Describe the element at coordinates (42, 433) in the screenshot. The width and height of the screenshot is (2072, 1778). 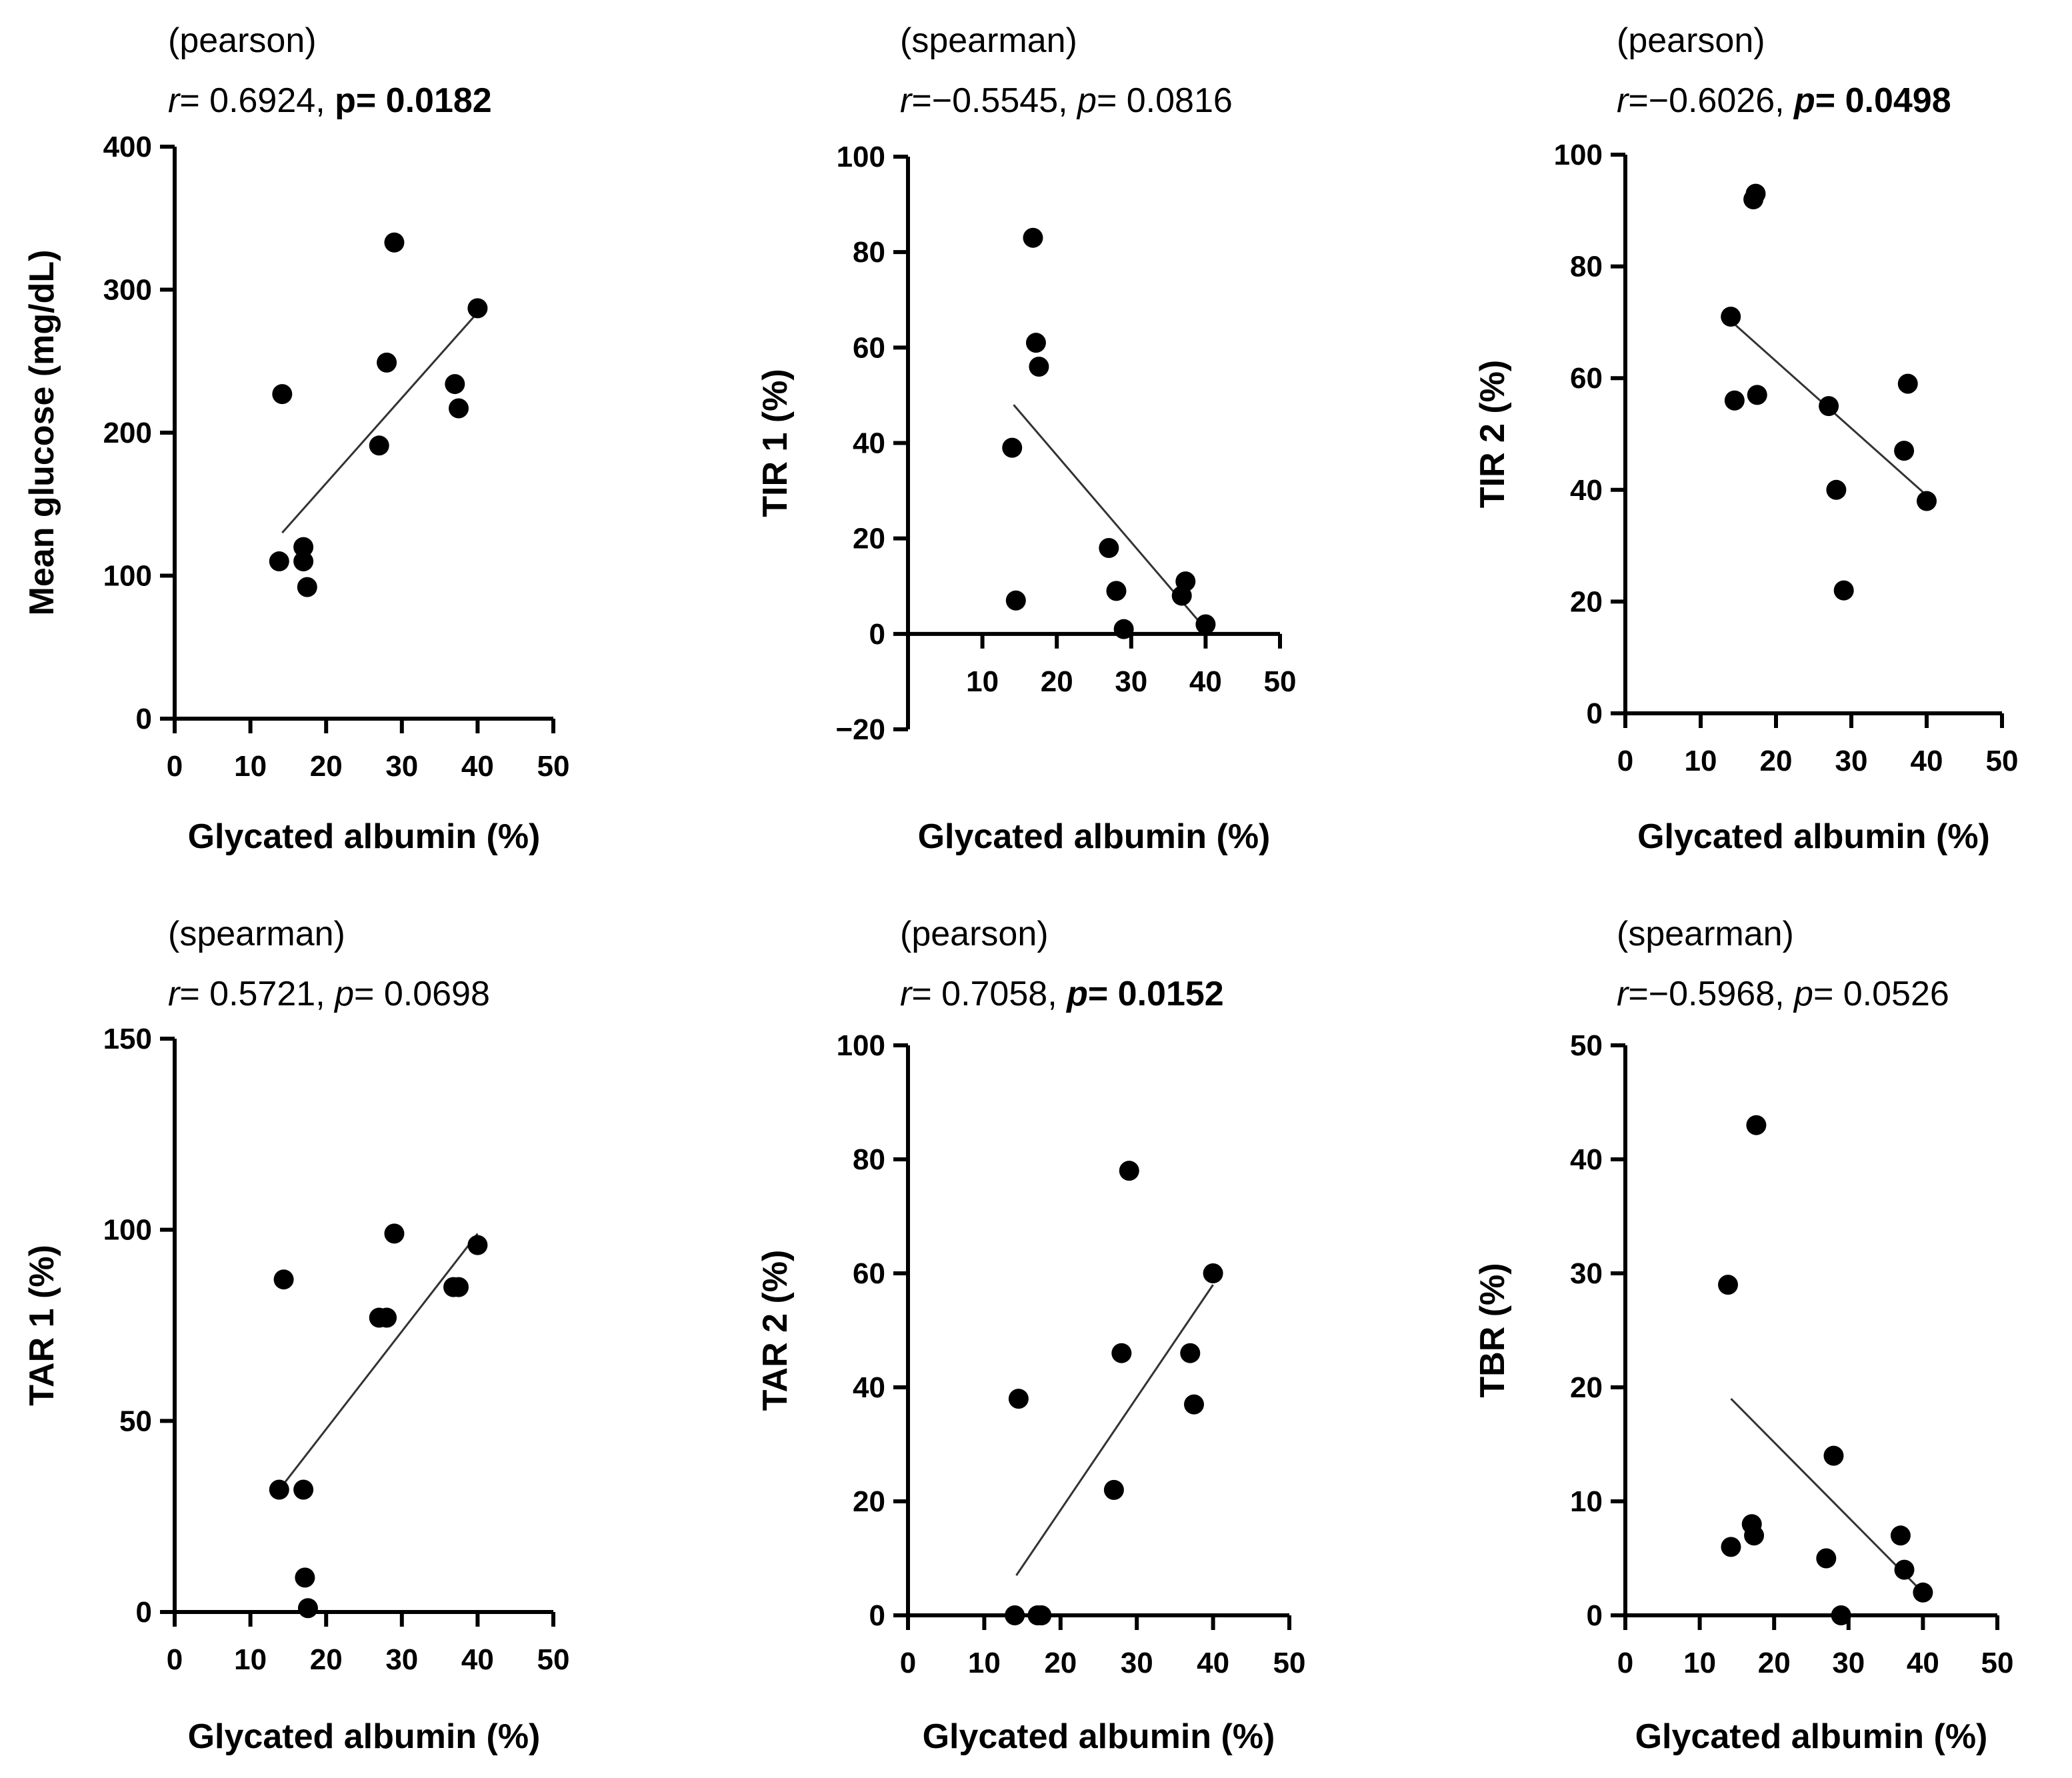
I see `y-axis-title: Mean glucose (mg/dL)` at that location.